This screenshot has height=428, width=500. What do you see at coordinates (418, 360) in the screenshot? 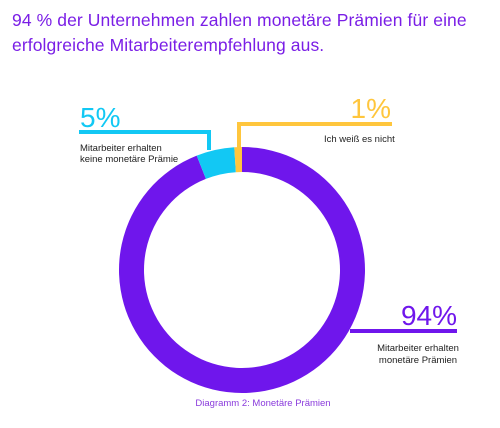
I see `category-label-94pct-line2: monetäre Prämien` at bounding box center [418, 360].